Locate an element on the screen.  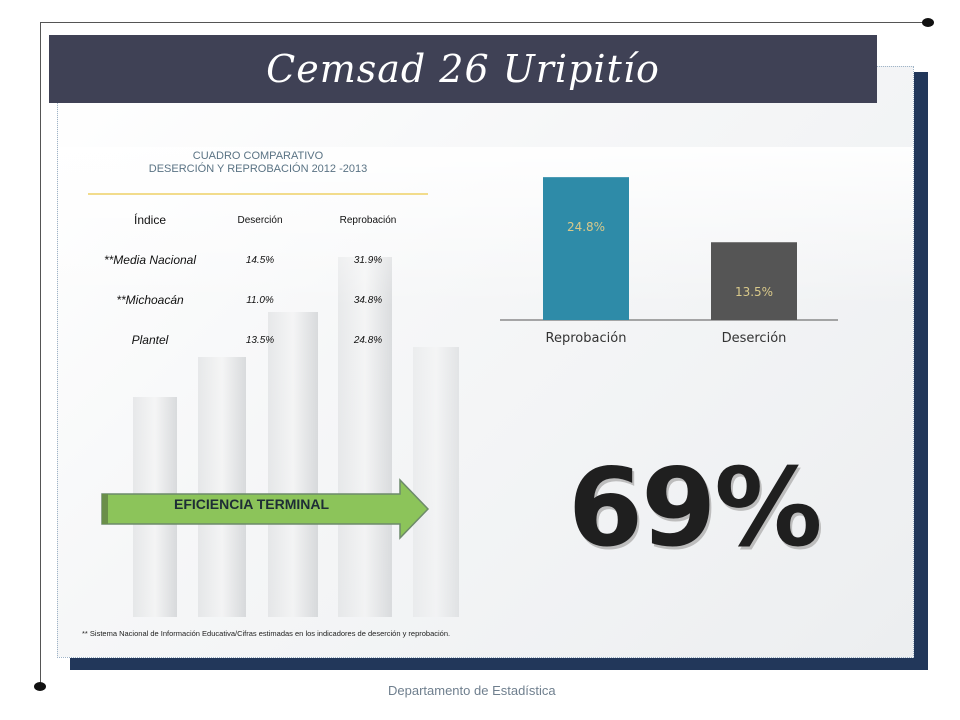
big-percentage: 69% is located at coordinates (695, 508).